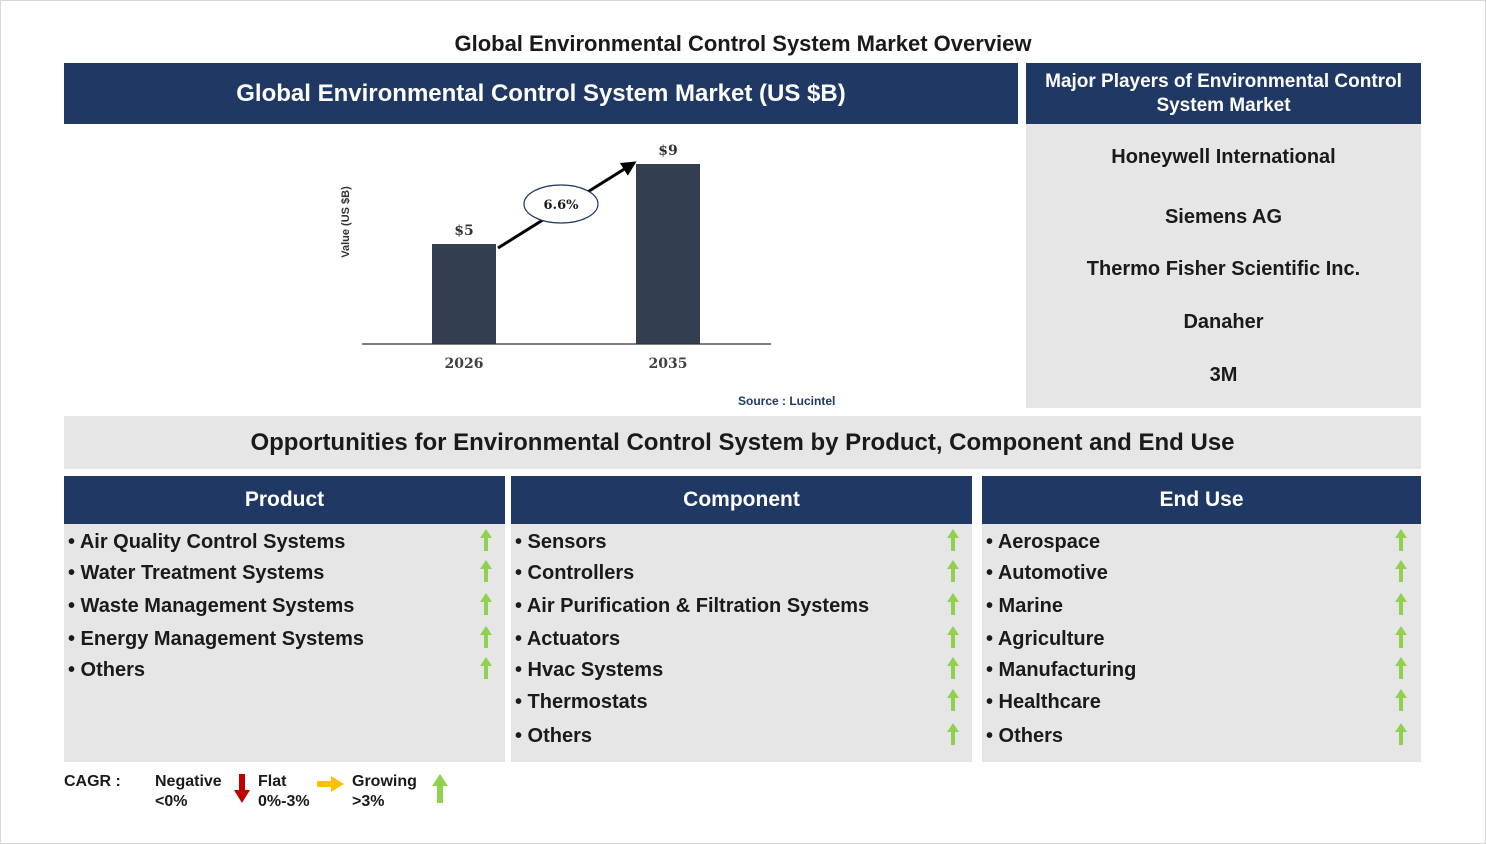  I want to click on data-label: $5, so click(463, 231).